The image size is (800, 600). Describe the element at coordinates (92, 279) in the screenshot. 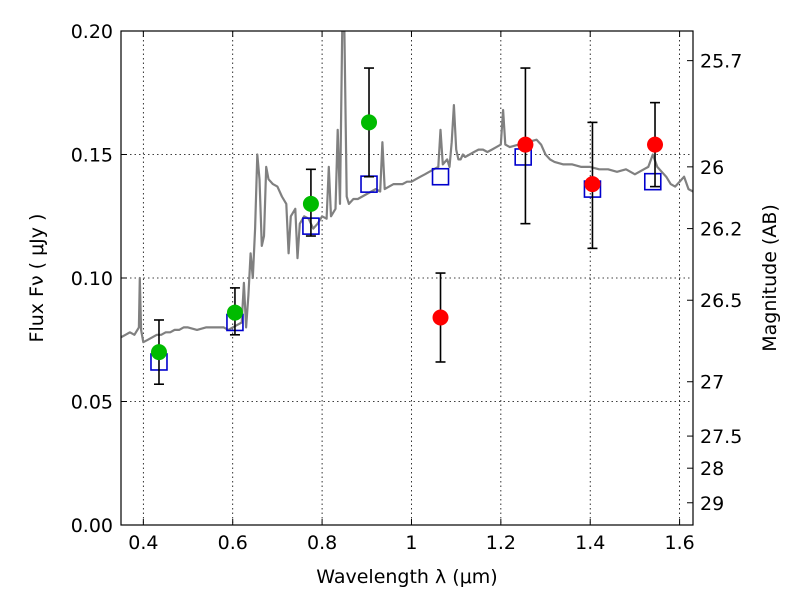

I see `y-tick-label: 0.10` at that location.